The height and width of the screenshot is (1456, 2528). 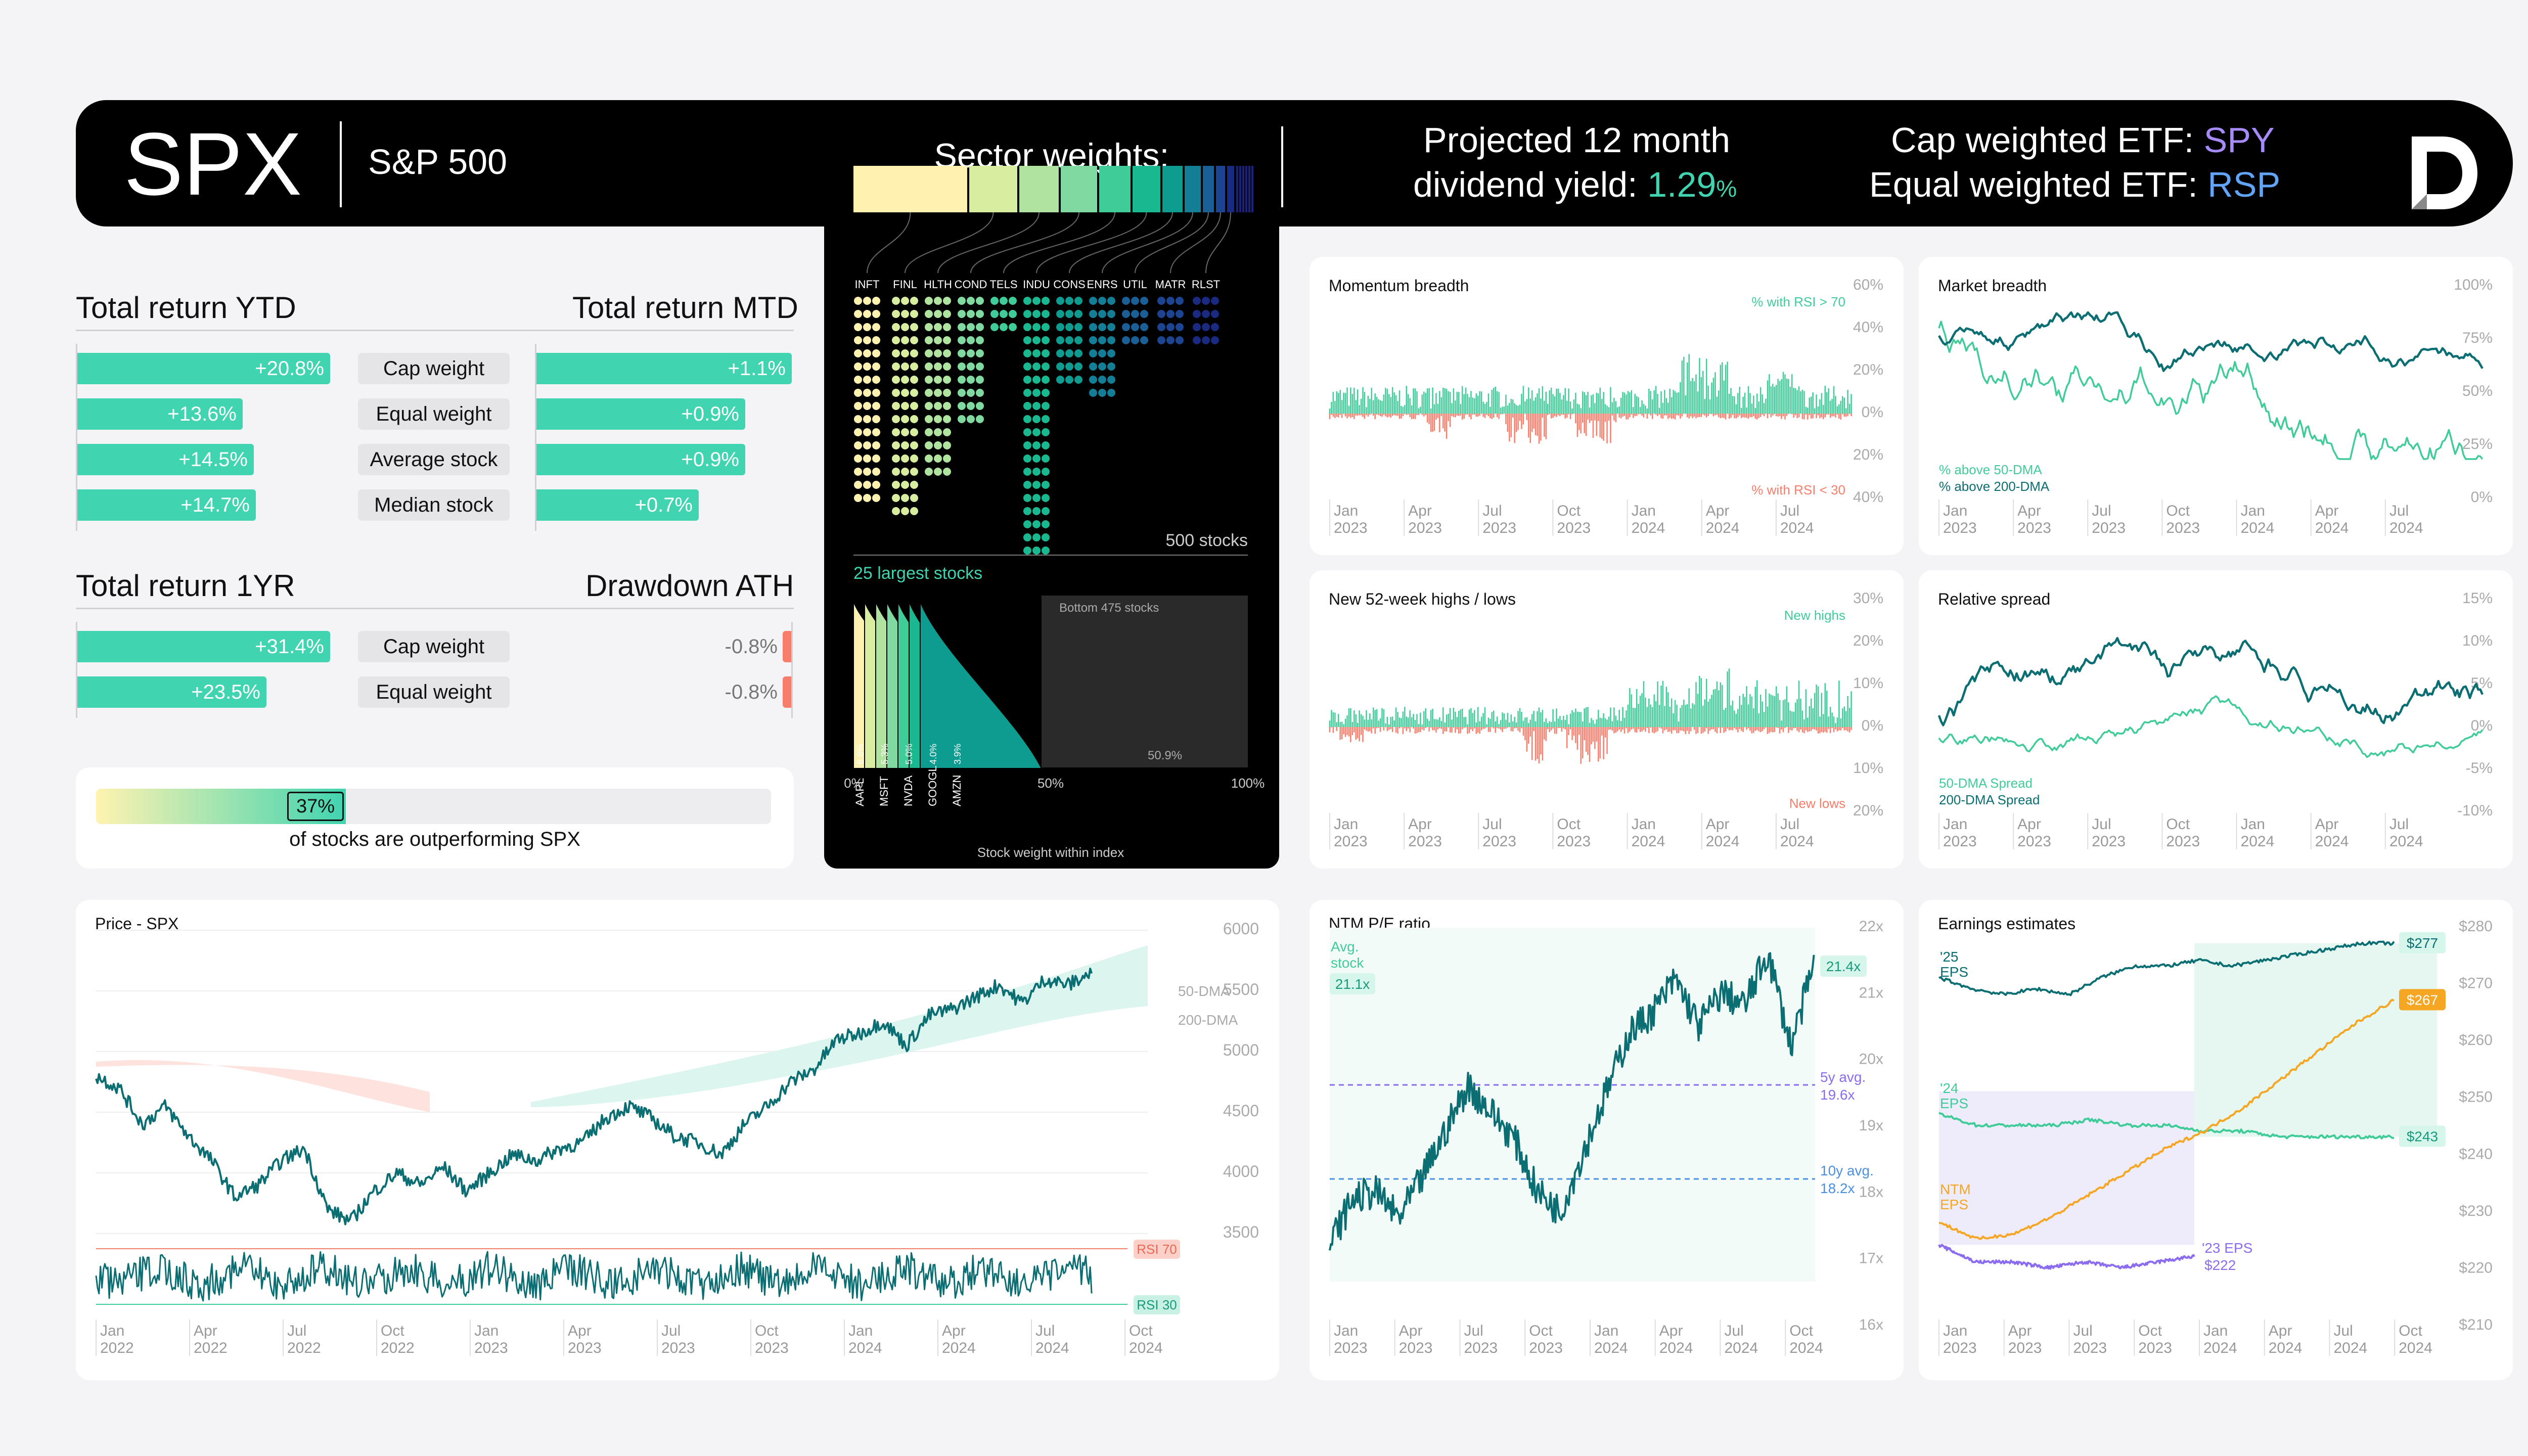 What do you see at coordinates (1165, 755) in the screenshot?
I see `bottom-pct-label: 50.9%` at bounding box center [1165, 755].